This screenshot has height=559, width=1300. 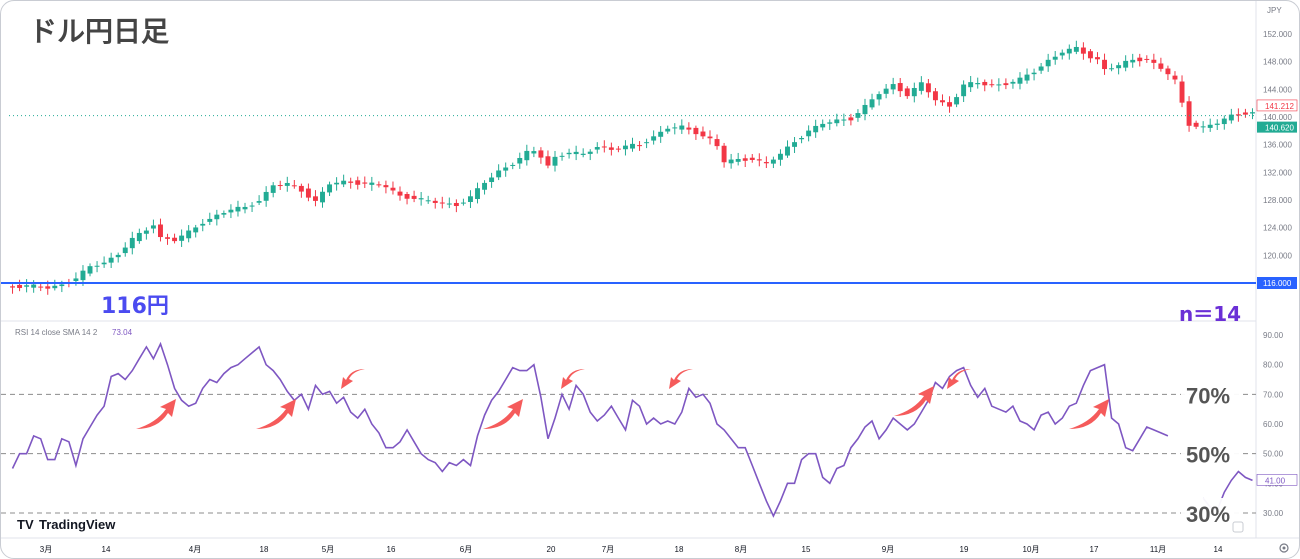 What do you see at coordinates (741, 549) in the screenshot?
I see `time-tick-label: 8月` at bounding box center [741, 549].